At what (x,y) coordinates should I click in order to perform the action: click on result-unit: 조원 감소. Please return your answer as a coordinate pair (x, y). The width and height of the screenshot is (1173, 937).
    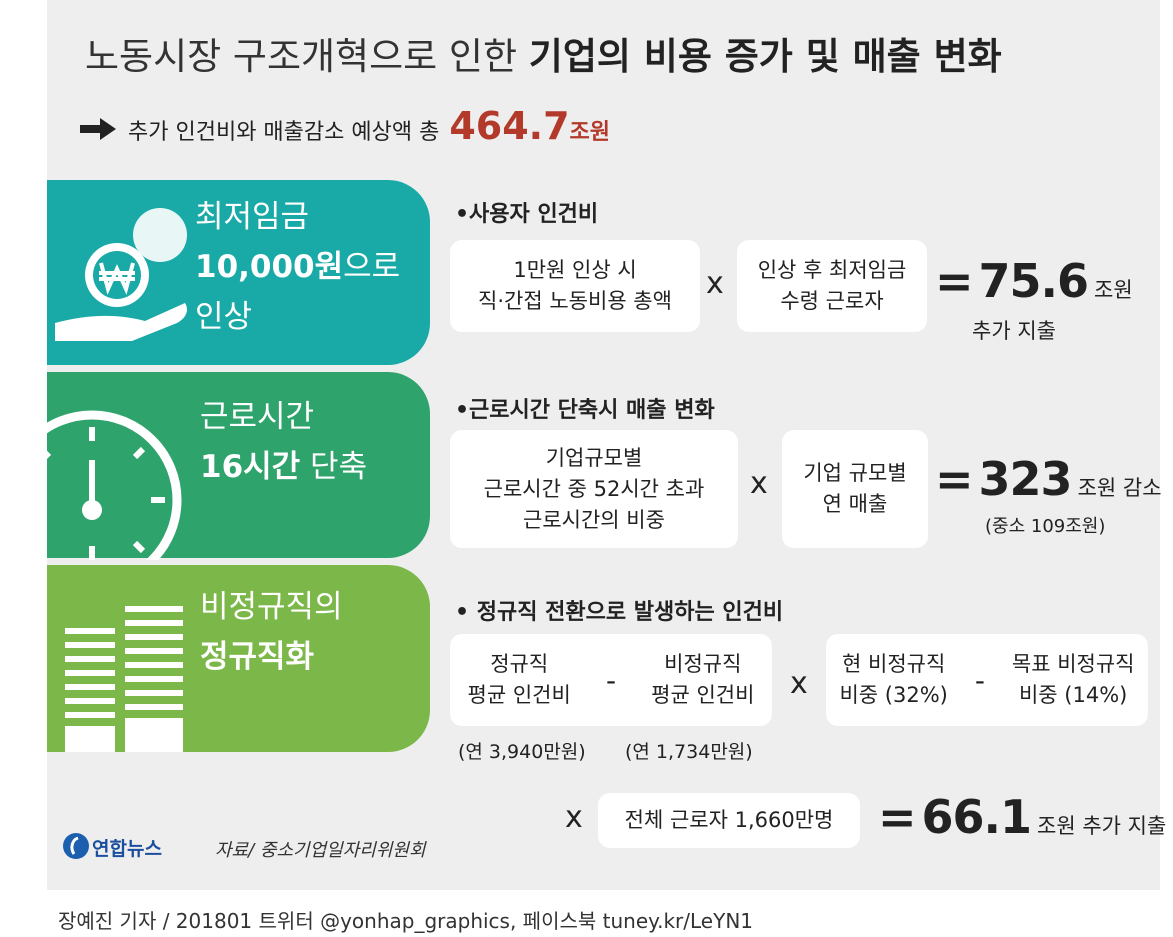
    Looking at the image, I should click on (1119, 488).